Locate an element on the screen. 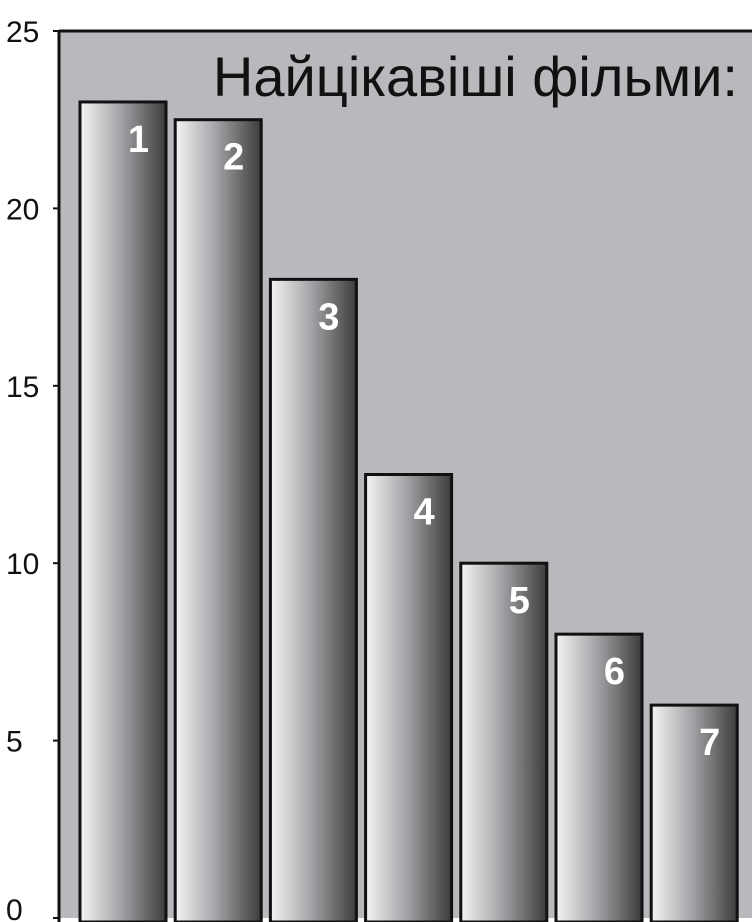 The image size is (752, 922). bar-label-7: 7 is located at coordinates (709, 743).